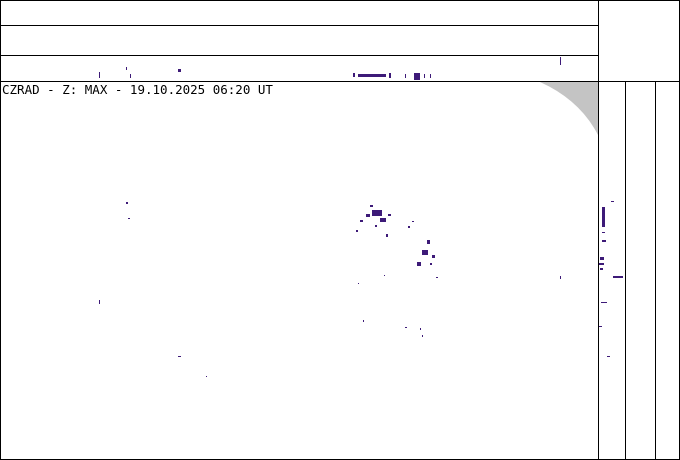  I want to click on radar-title: CZRAD - Z: MAX - 19.10.2025 06:20 UT, so click(137, 89).